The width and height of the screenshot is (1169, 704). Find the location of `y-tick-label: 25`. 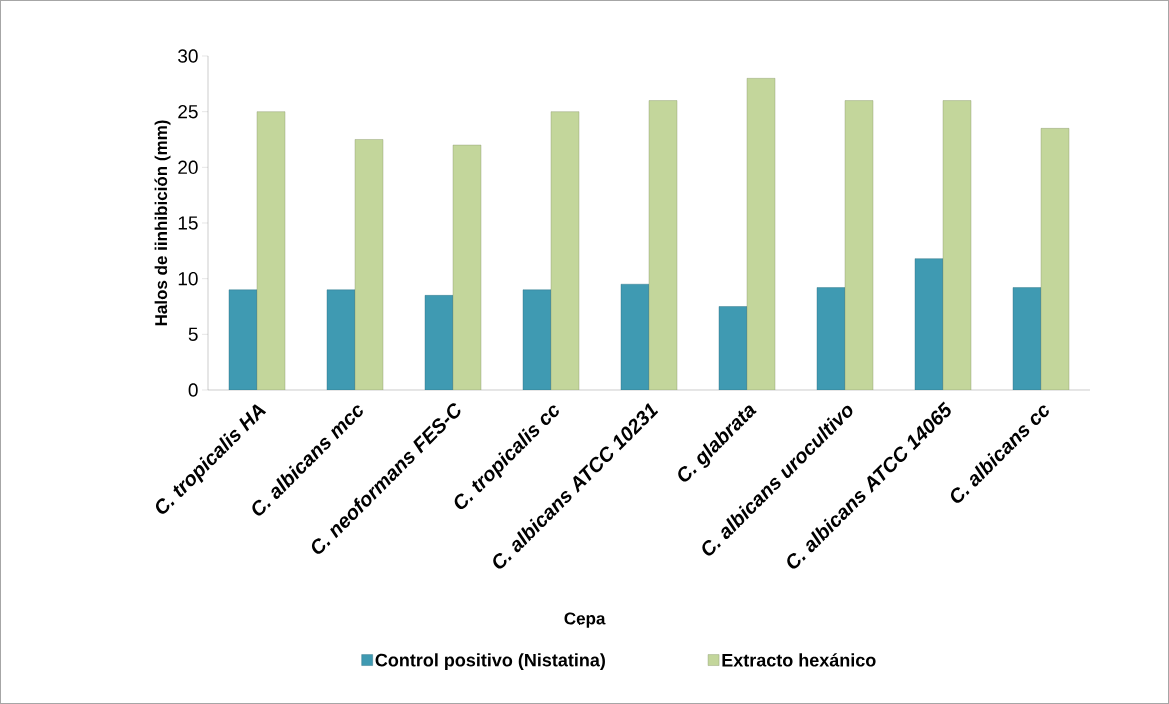

y-tick-label: 25 is located at coordinates (188, 111).